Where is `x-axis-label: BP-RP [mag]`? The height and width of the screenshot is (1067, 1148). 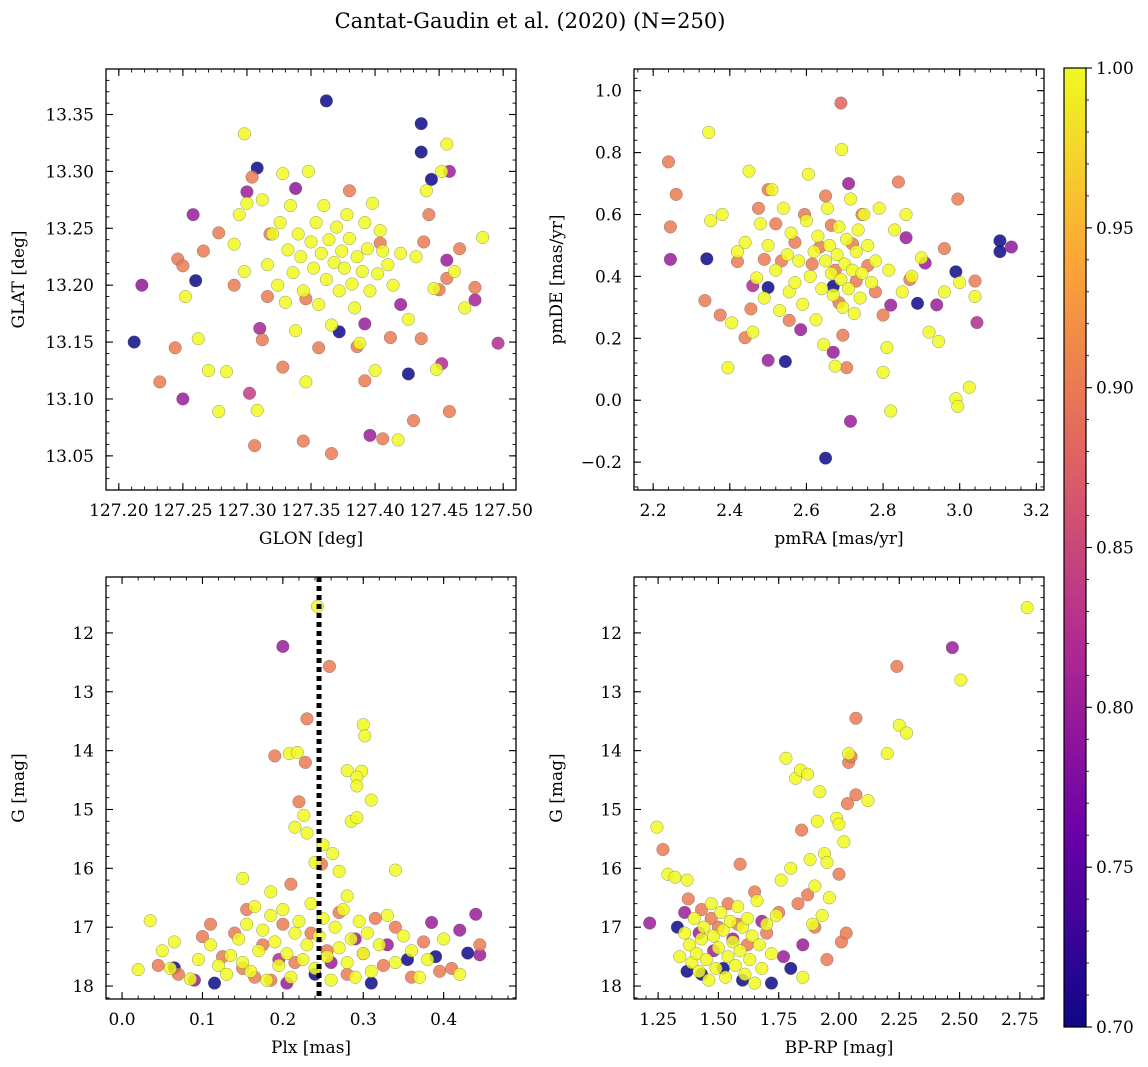
x-axis-label: BP-RP [mag] is located at coordinates (839, 1048).